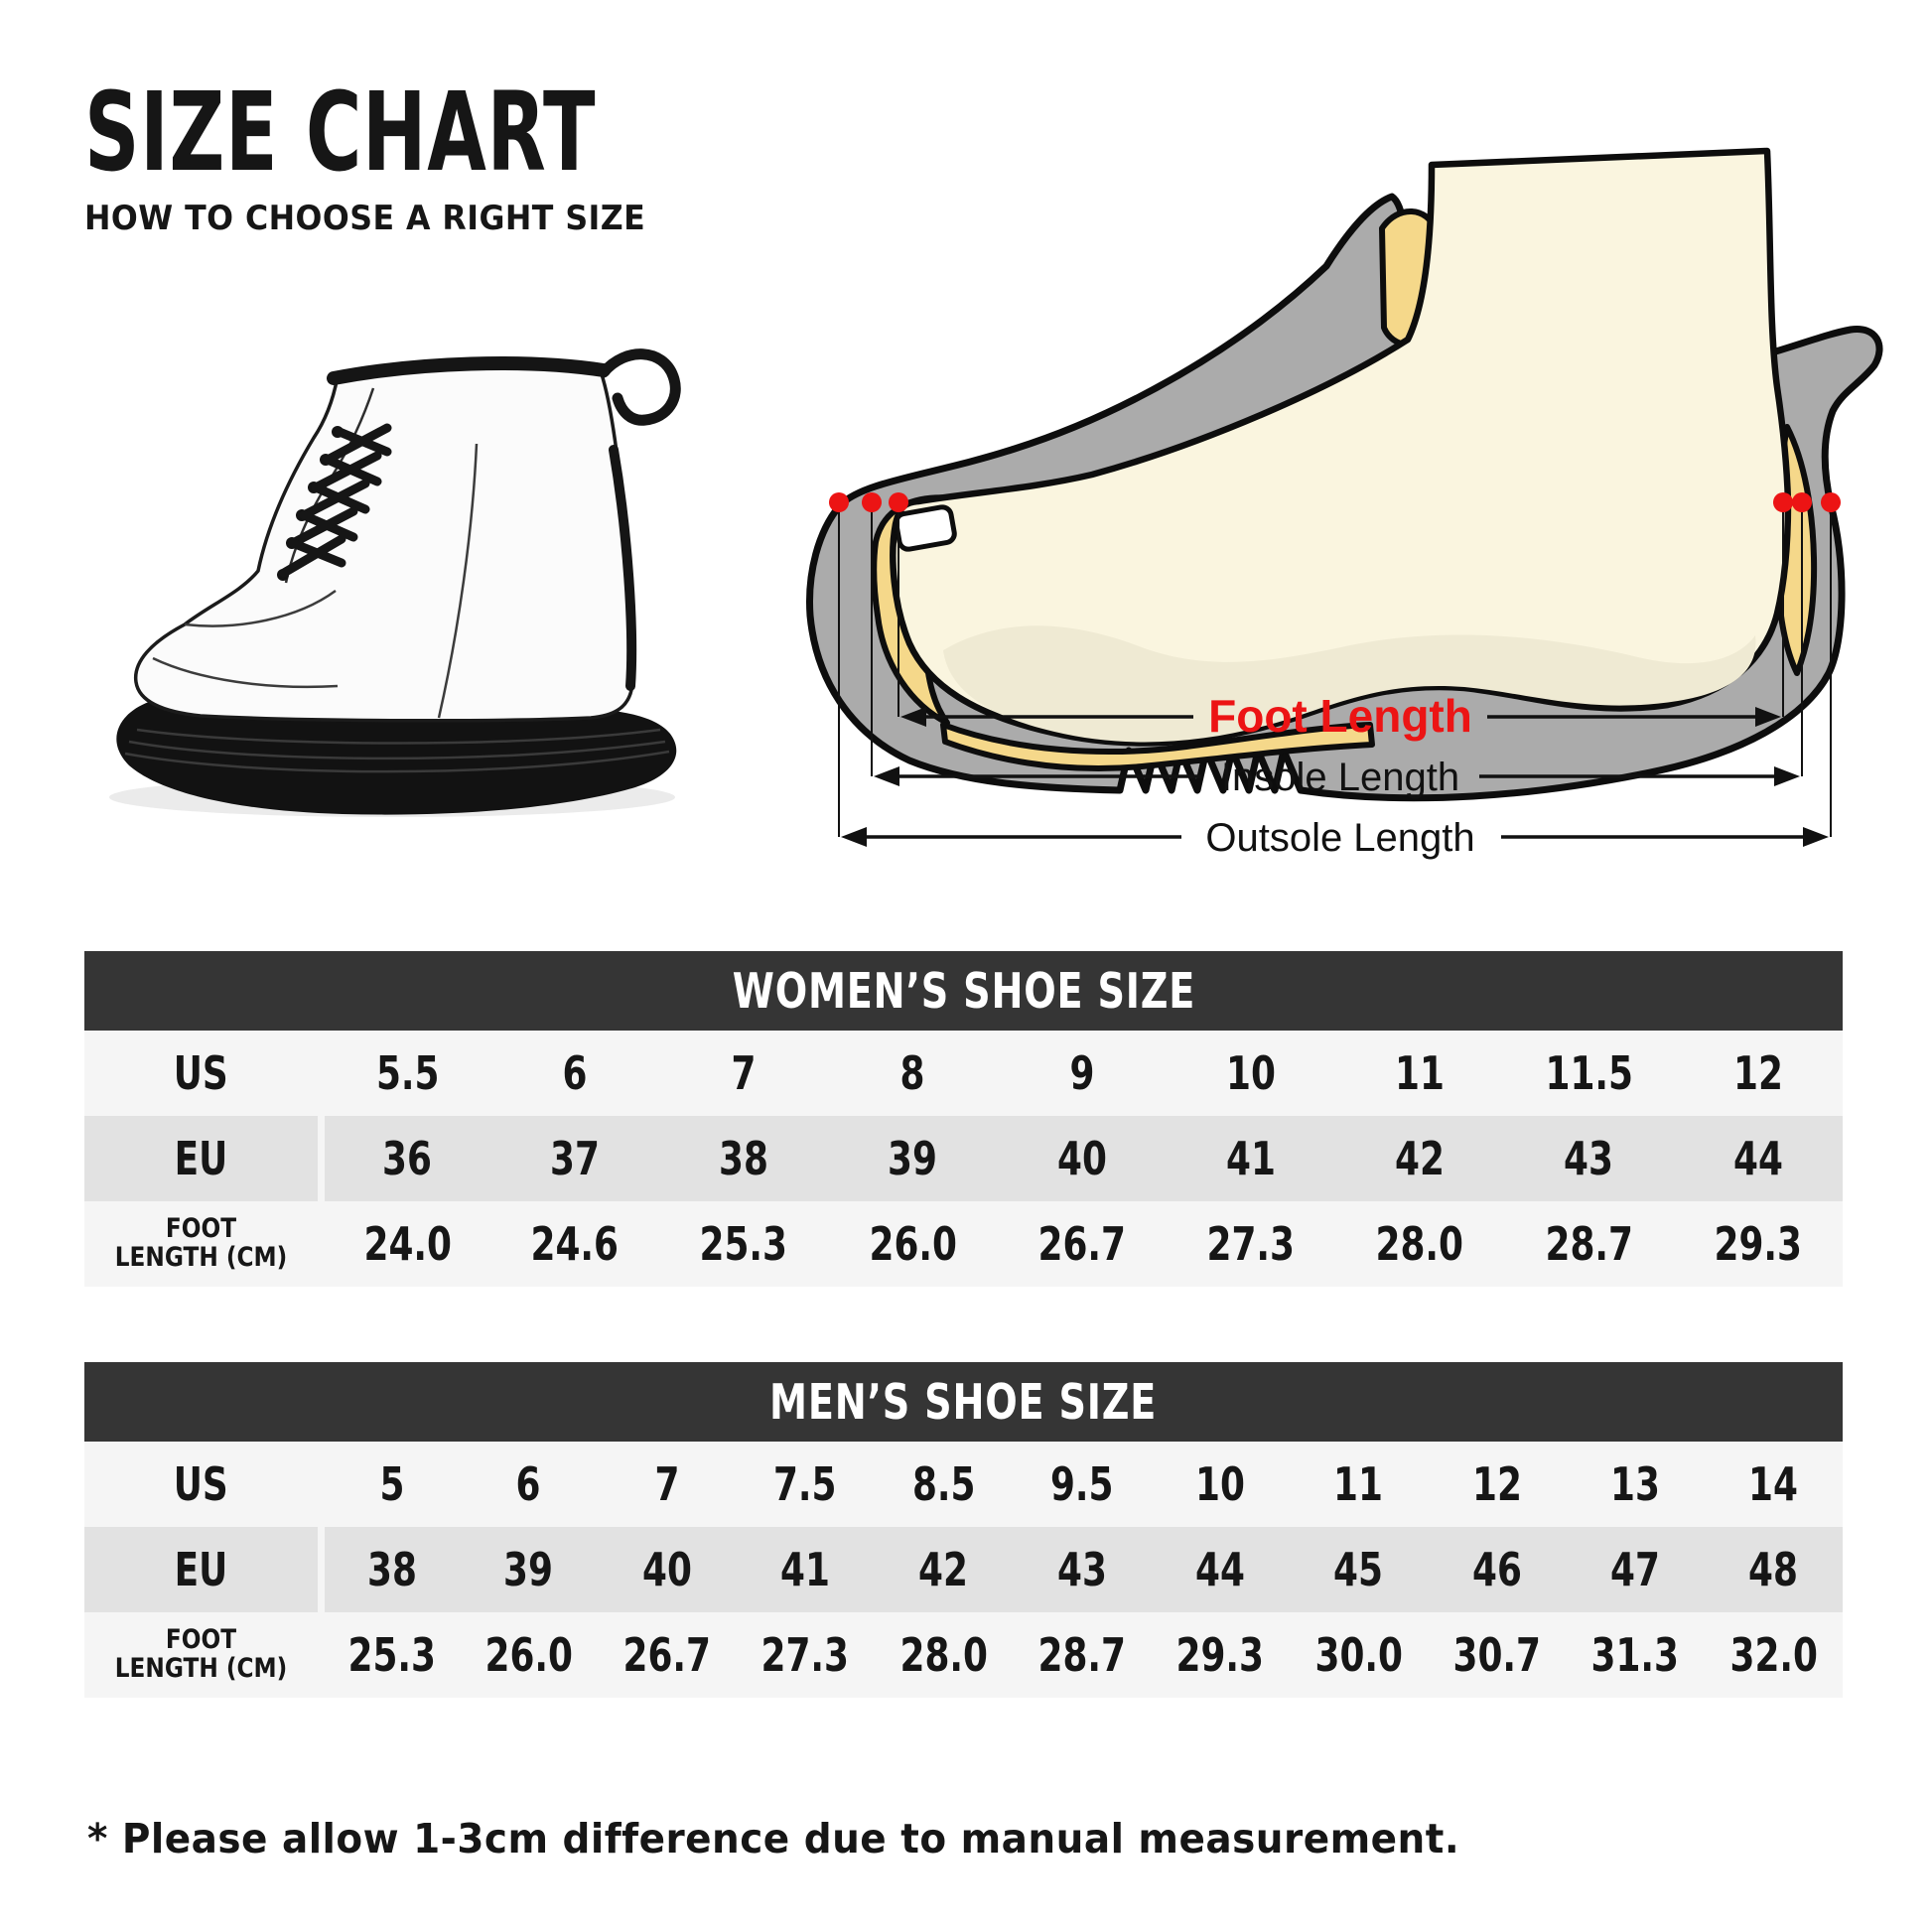  What do you see at coordinates (1774, 1484) in the screenshot?
I see `size-cell: 14` at bounding box center [1774, 1484].